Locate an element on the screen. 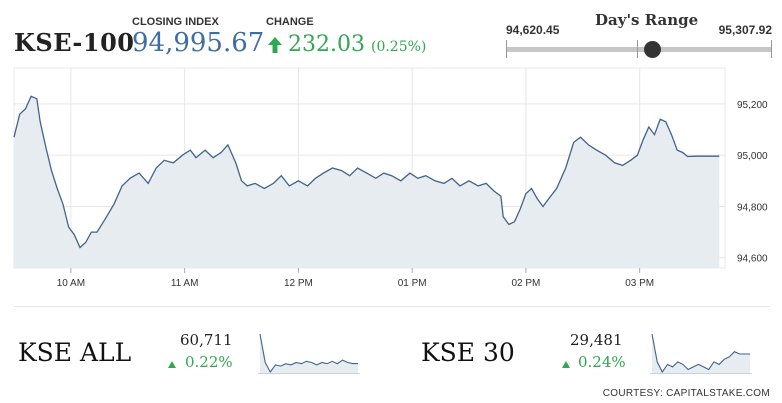  x-tick-label: 12 PM is located at coordinates (298, 283).